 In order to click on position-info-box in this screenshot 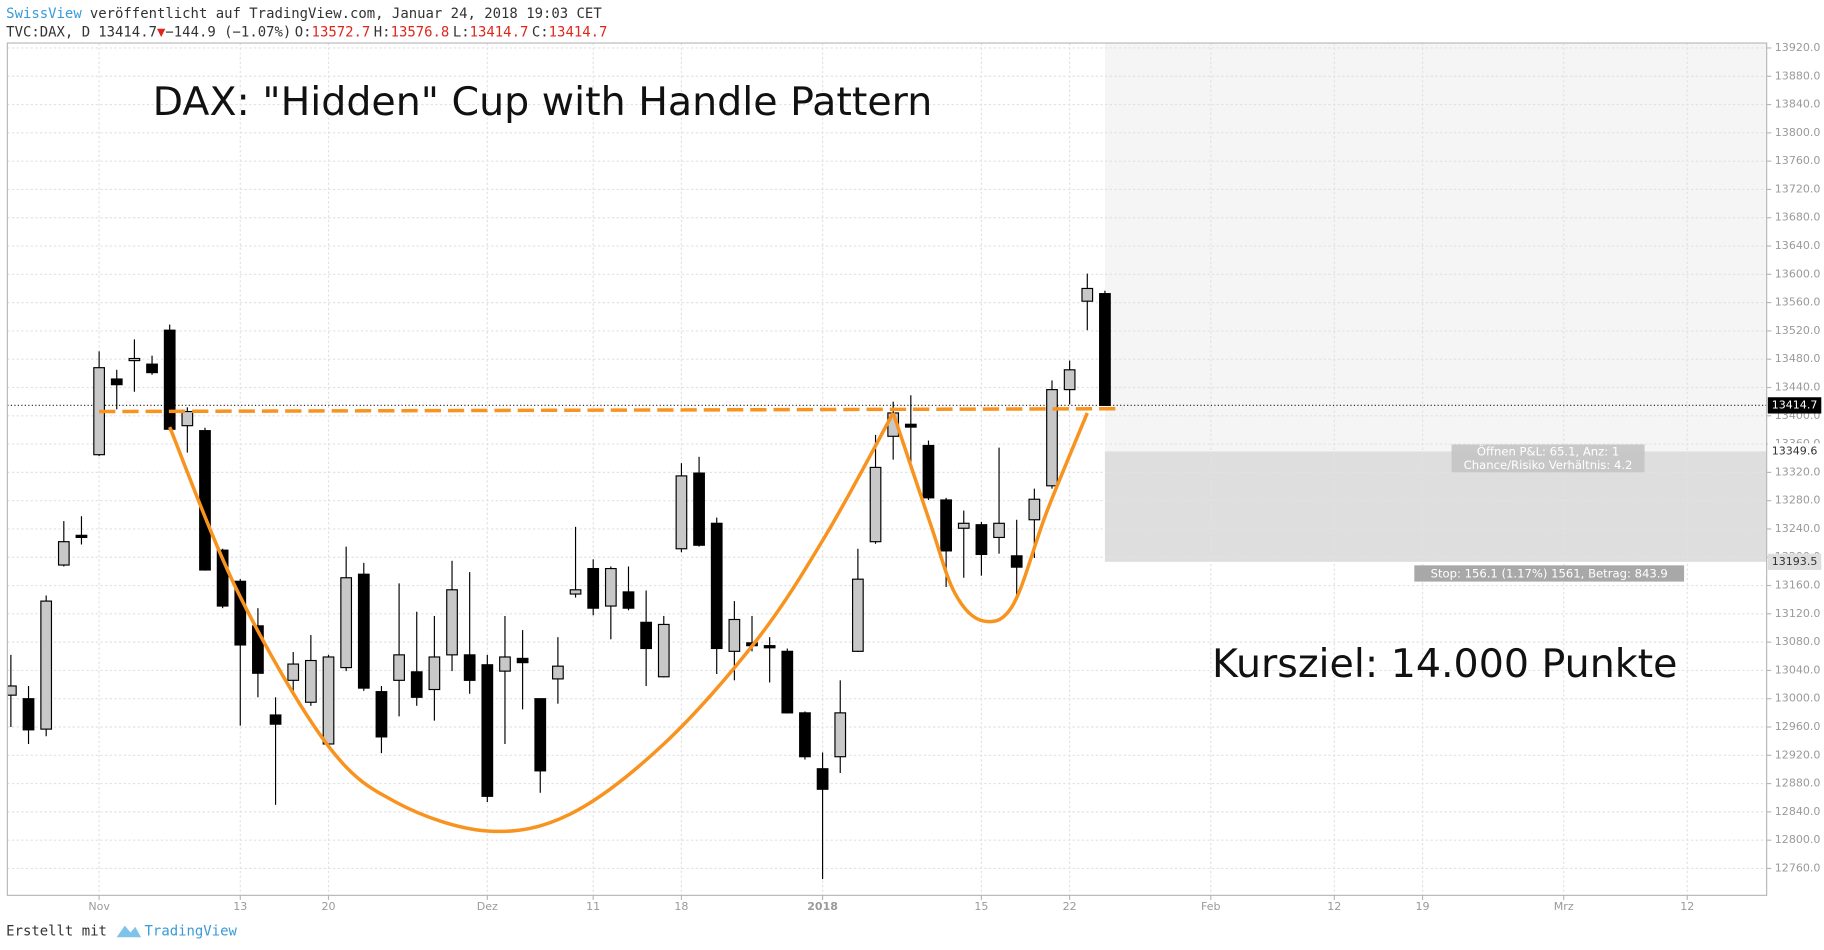, I will do `click(1548, 458)`.